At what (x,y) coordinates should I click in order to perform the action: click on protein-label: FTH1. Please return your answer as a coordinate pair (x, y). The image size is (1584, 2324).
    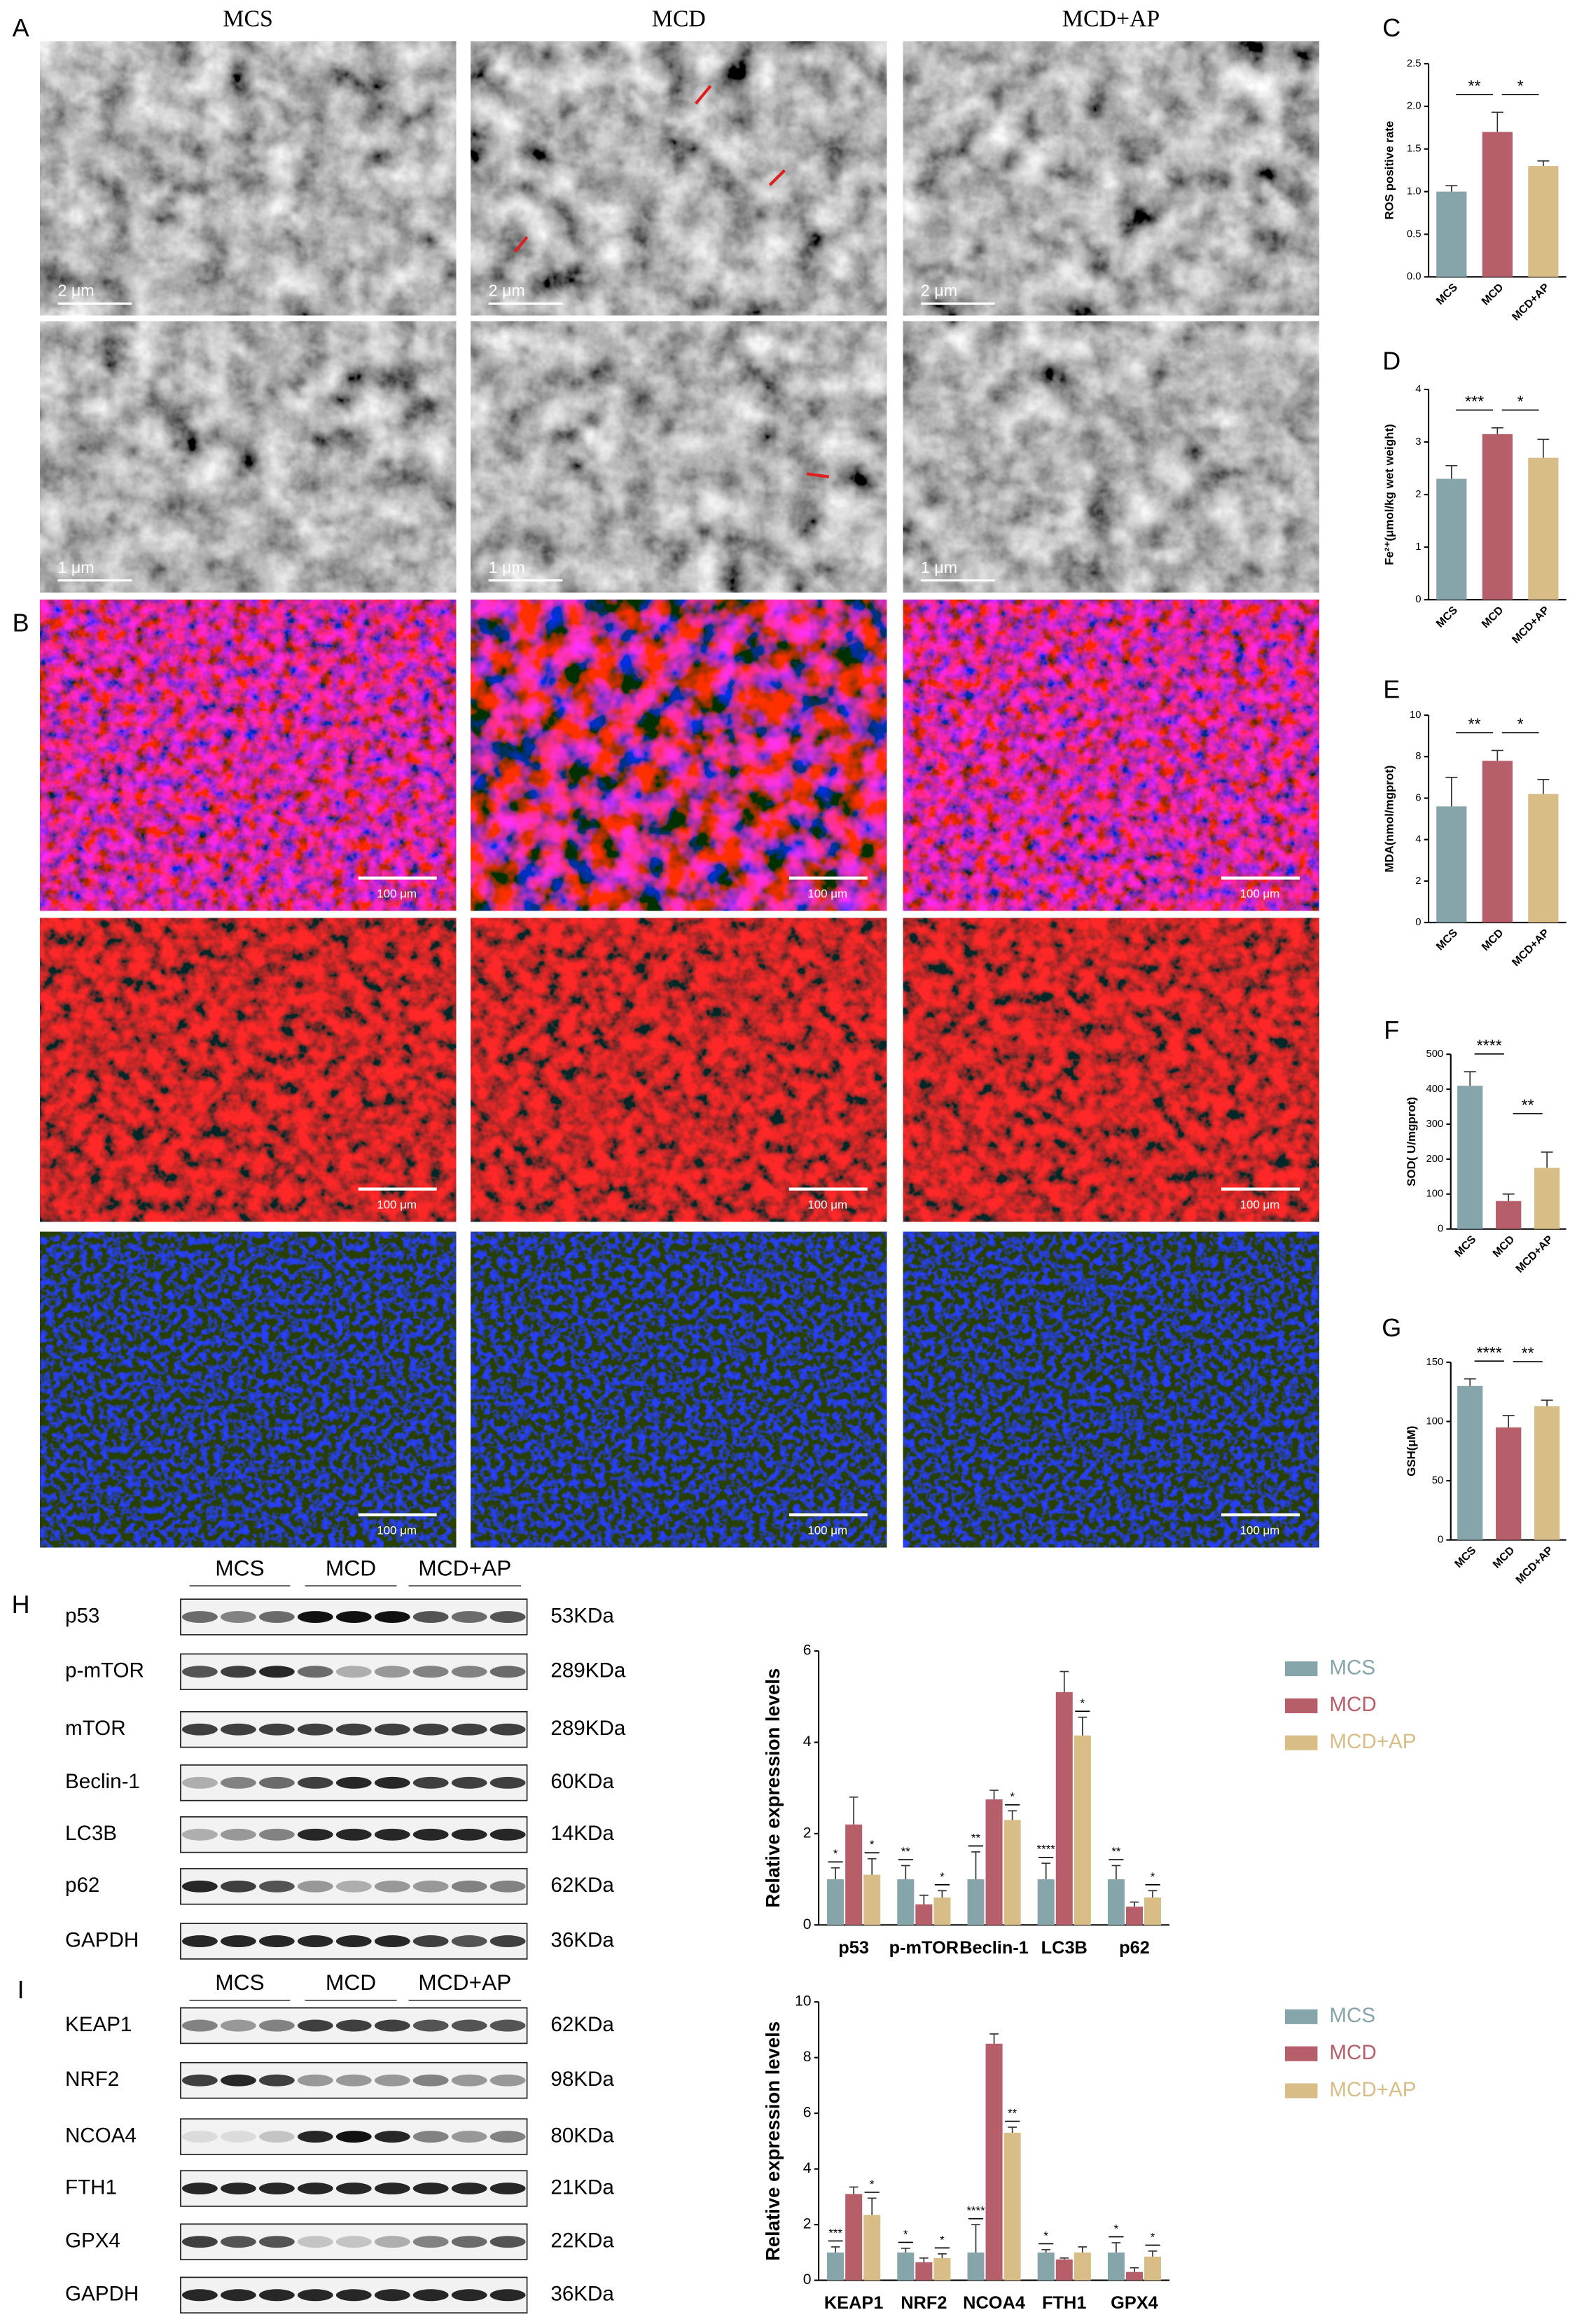
    Looking at the image, I should click on (91, 2187).